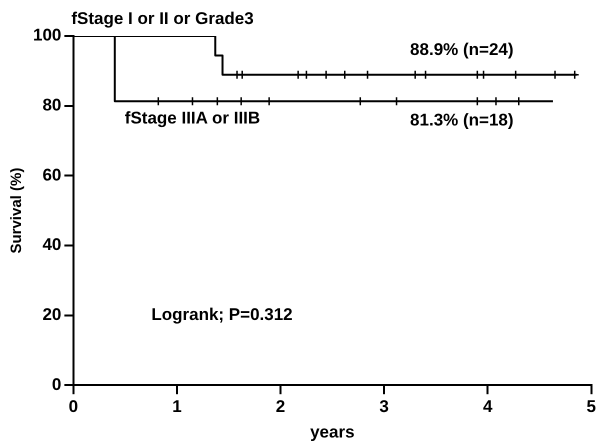  Describe the element at coordinates (73, 406) in the screenshot. I see `x-tick-label: 0` at that location.